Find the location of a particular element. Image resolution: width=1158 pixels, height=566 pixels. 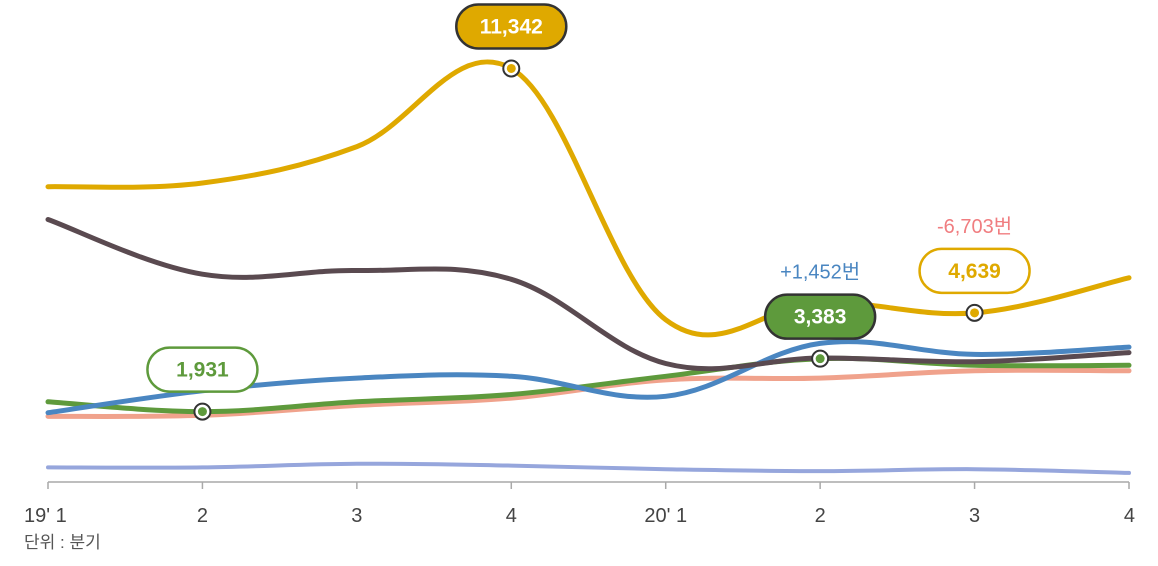

x-axis-ticks: 19' 1 2 3 4 20' 1 2 3 4 is located at coordinates (579, 504).